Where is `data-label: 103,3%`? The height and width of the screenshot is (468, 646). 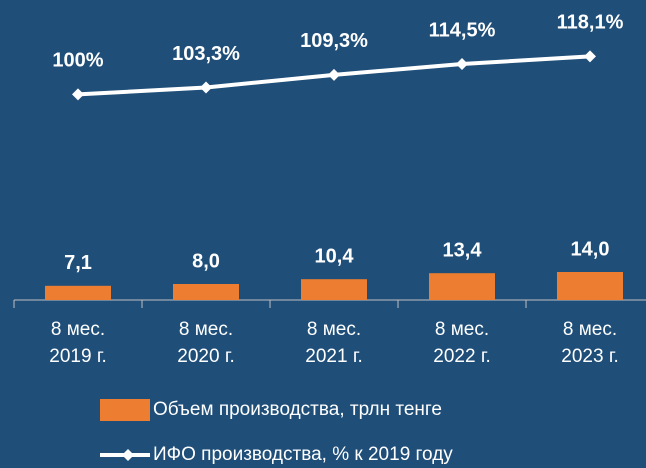 data-label: 103,3% is located at coordinates (206, 54).